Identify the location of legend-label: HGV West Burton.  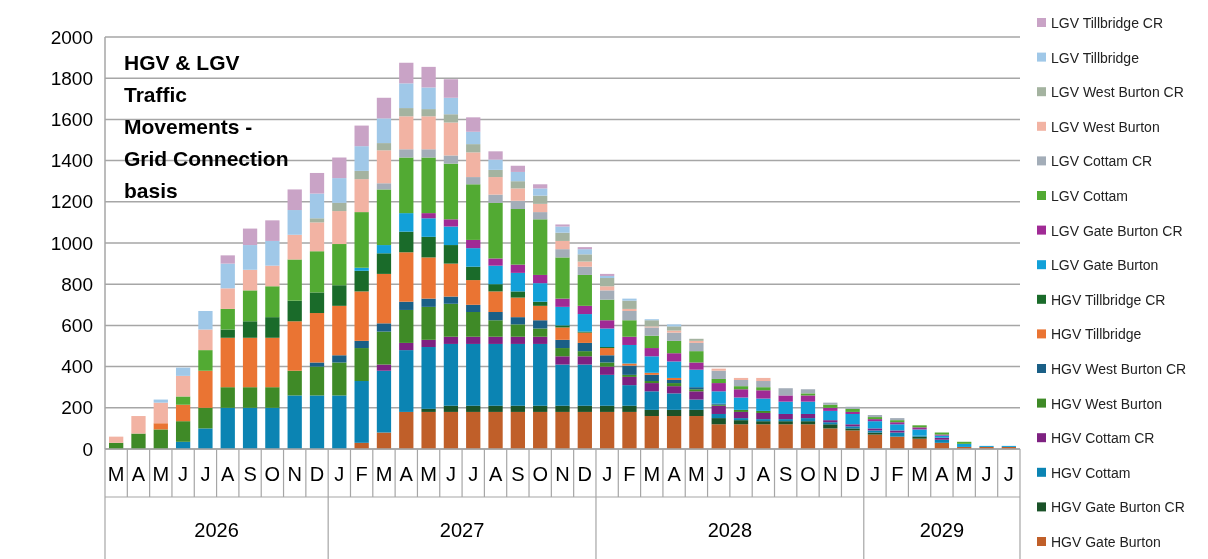
(1107, 403).